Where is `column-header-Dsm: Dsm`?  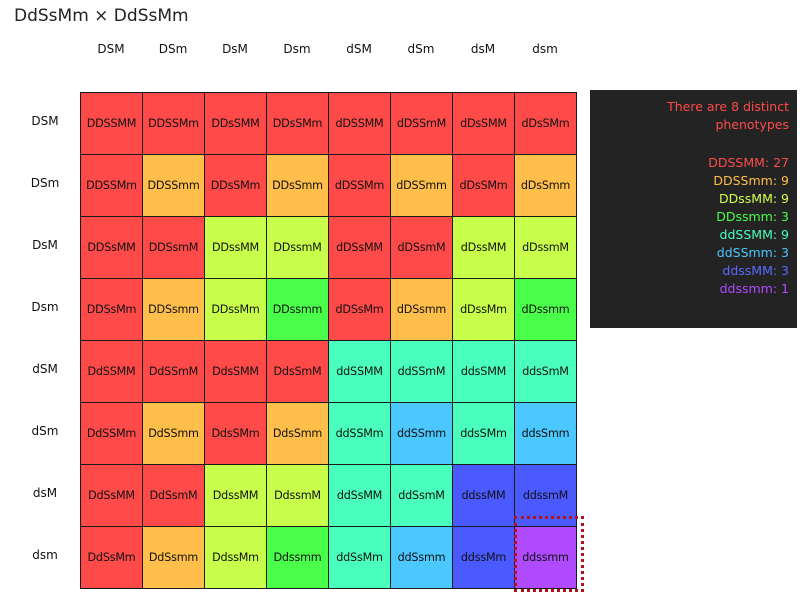
column-header-Dsm: Dsm is located at coordinates (297, 49).